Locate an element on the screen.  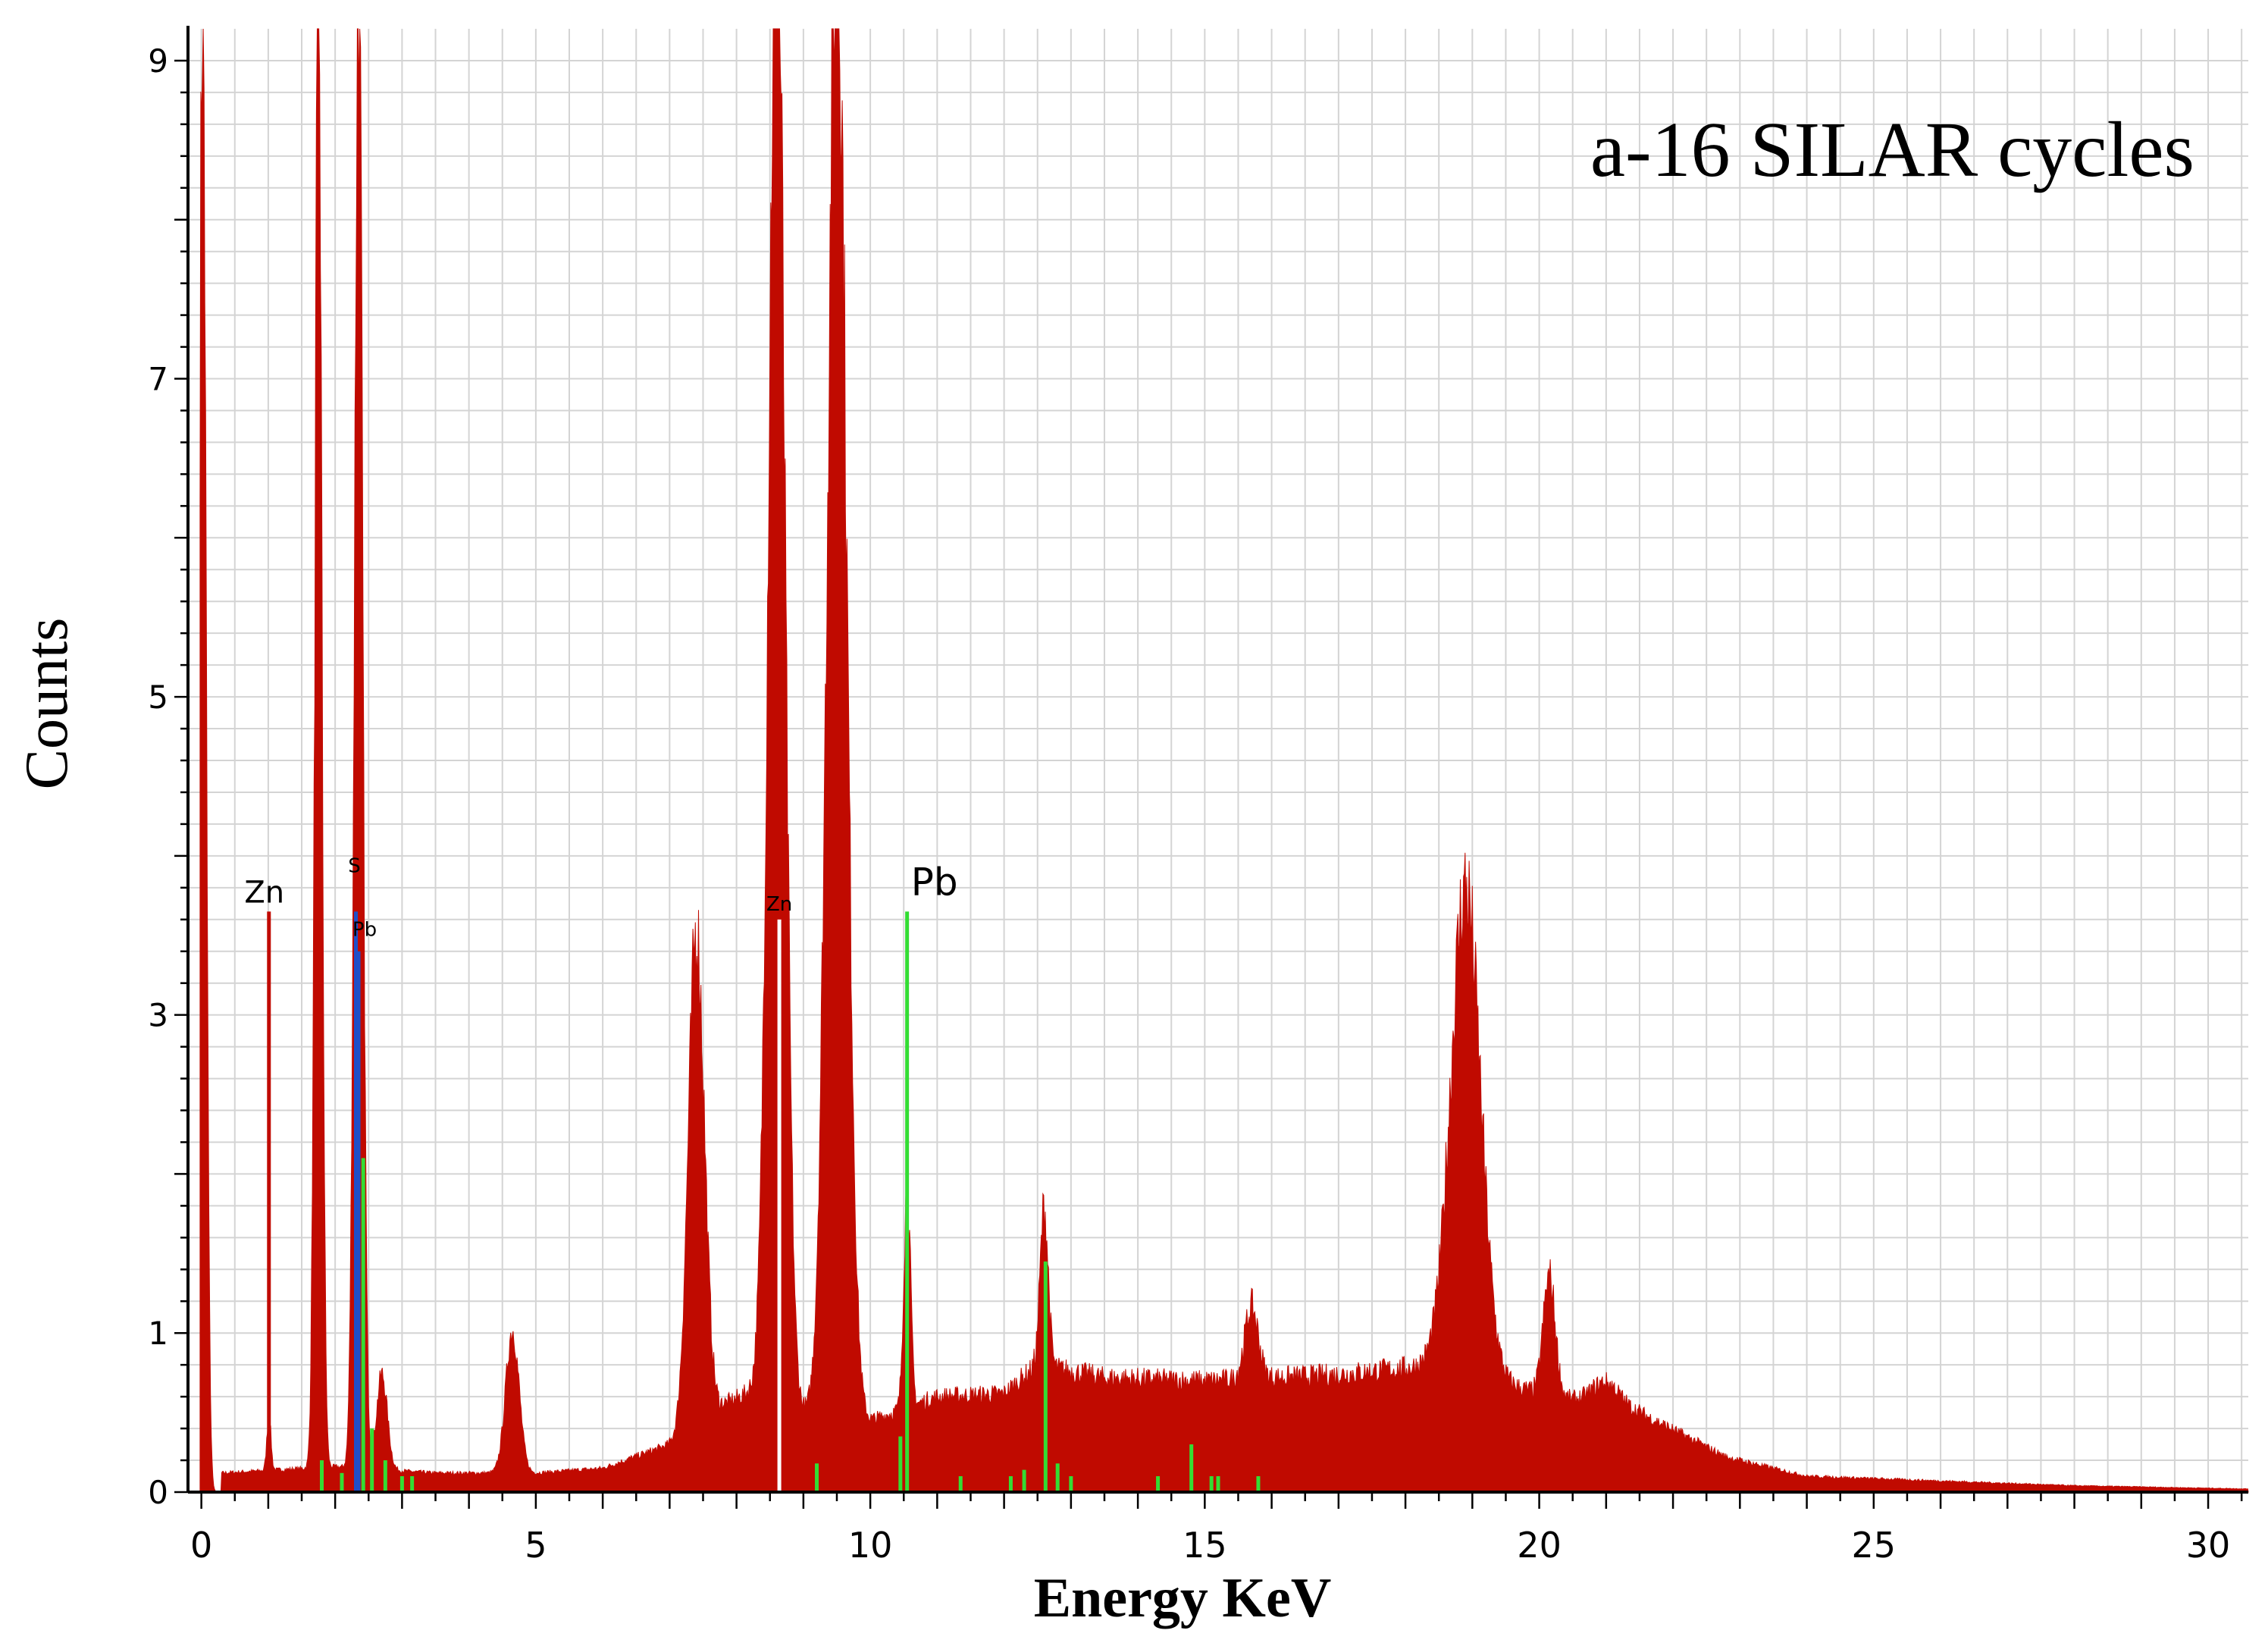
chart-title: a-16 SILAR cycles is located at coordinates (1892, 149).